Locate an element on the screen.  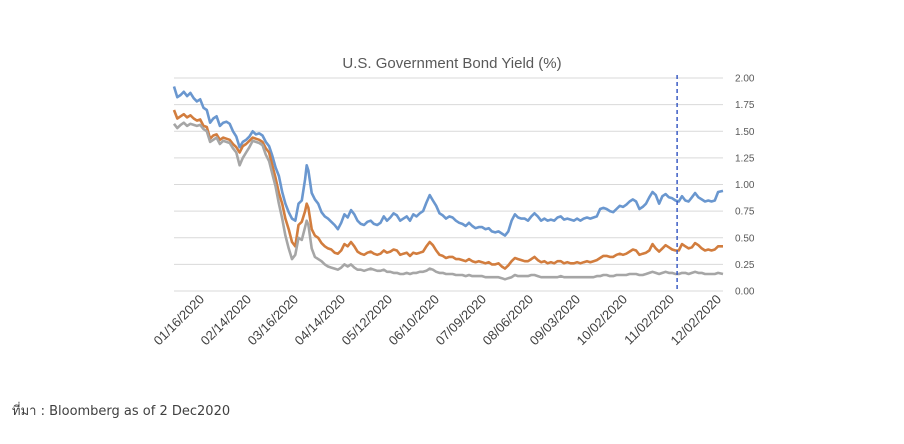
x-tick-label: 12/02/2020 is located at coordinates (695, 320).